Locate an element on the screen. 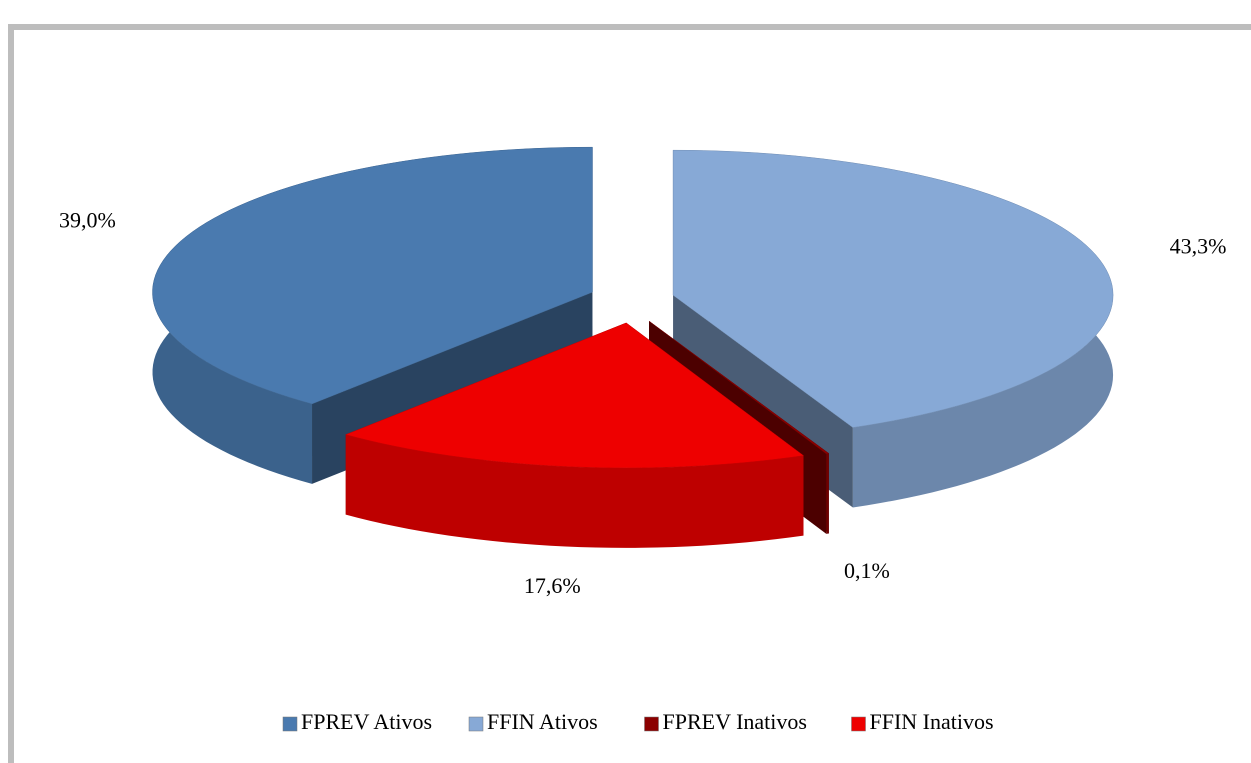 The image size is (1251, 763). data-label: 39,0% is located at coordinates (87, 219).